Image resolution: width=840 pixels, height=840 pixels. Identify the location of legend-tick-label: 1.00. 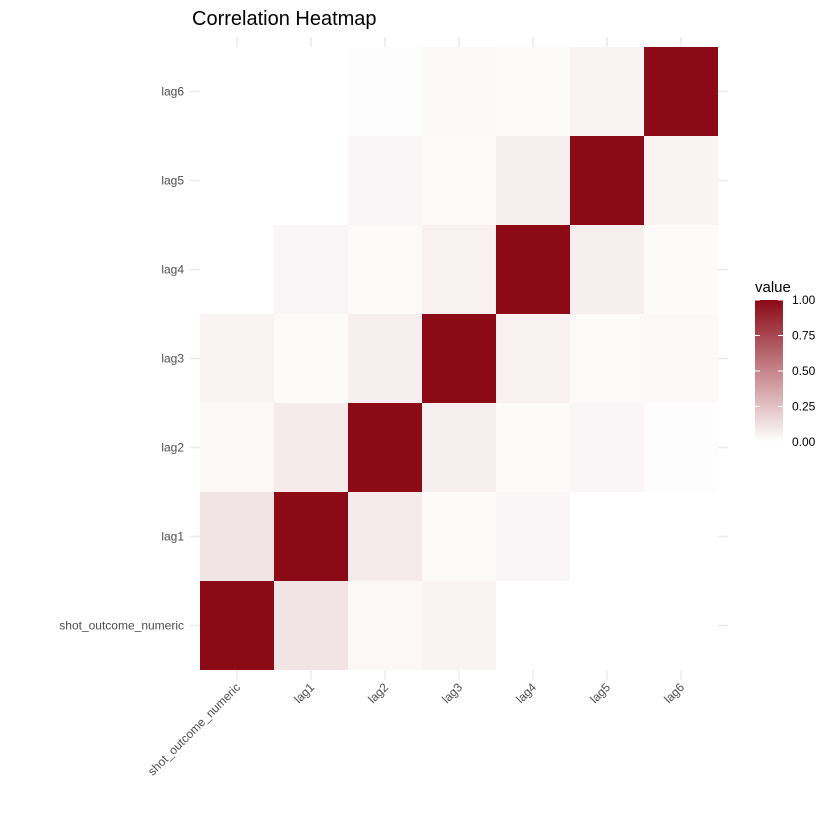
(804, 300).